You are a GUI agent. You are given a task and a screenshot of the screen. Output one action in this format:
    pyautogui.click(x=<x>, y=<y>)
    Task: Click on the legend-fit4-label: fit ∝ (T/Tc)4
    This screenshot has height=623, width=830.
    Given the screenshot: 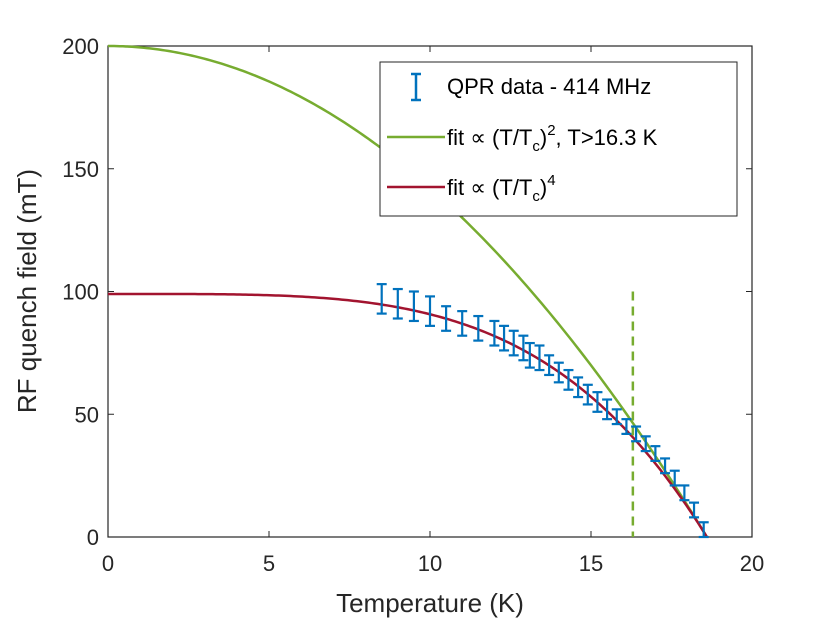 What is the action you would take?
    pyautogui.click(x=501, y=188)
    